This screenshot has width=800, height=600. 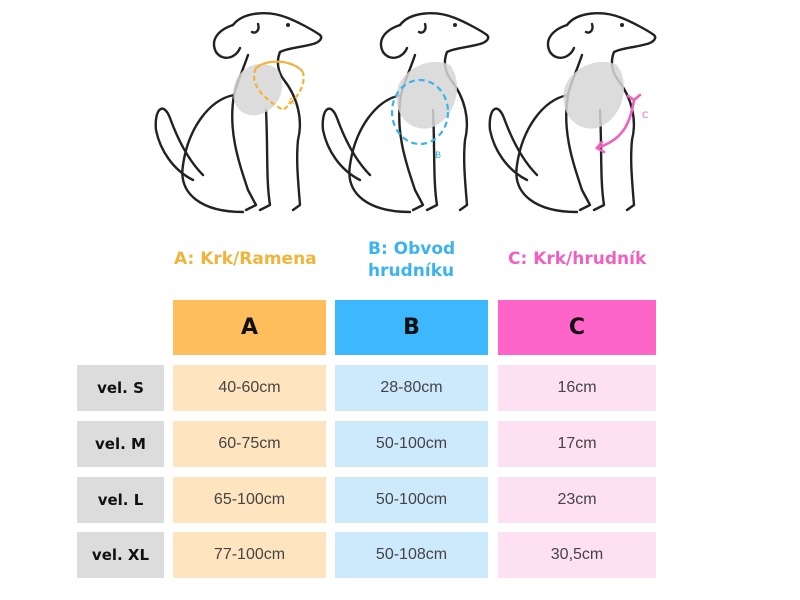 I want to click on mark-b: B, so click(x=438, y=156).